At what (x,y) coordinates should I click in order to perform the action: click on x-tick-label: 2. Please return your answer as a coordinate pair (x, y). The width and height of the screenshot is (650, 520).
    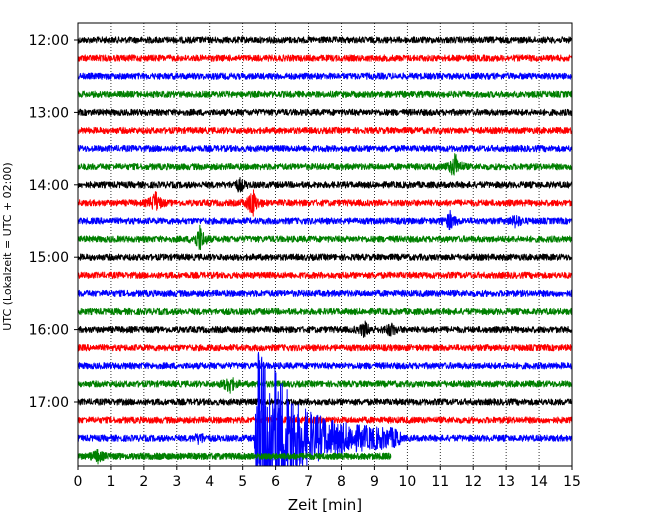
    Looking at the image, I should click on (143, 482).